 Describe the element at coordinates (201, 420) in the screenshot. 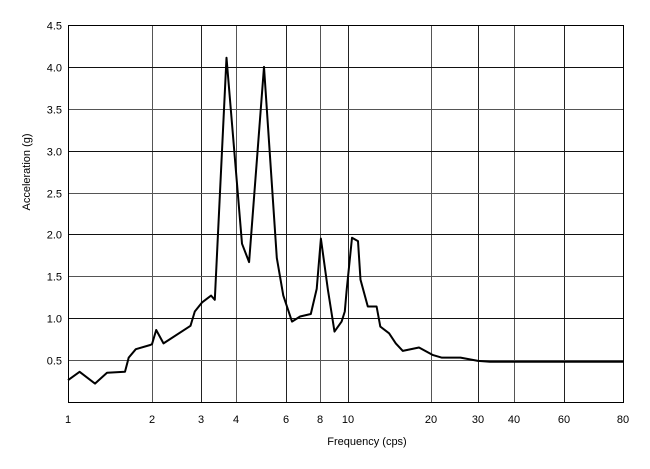

I see `x-tick-label: 3` at that location.